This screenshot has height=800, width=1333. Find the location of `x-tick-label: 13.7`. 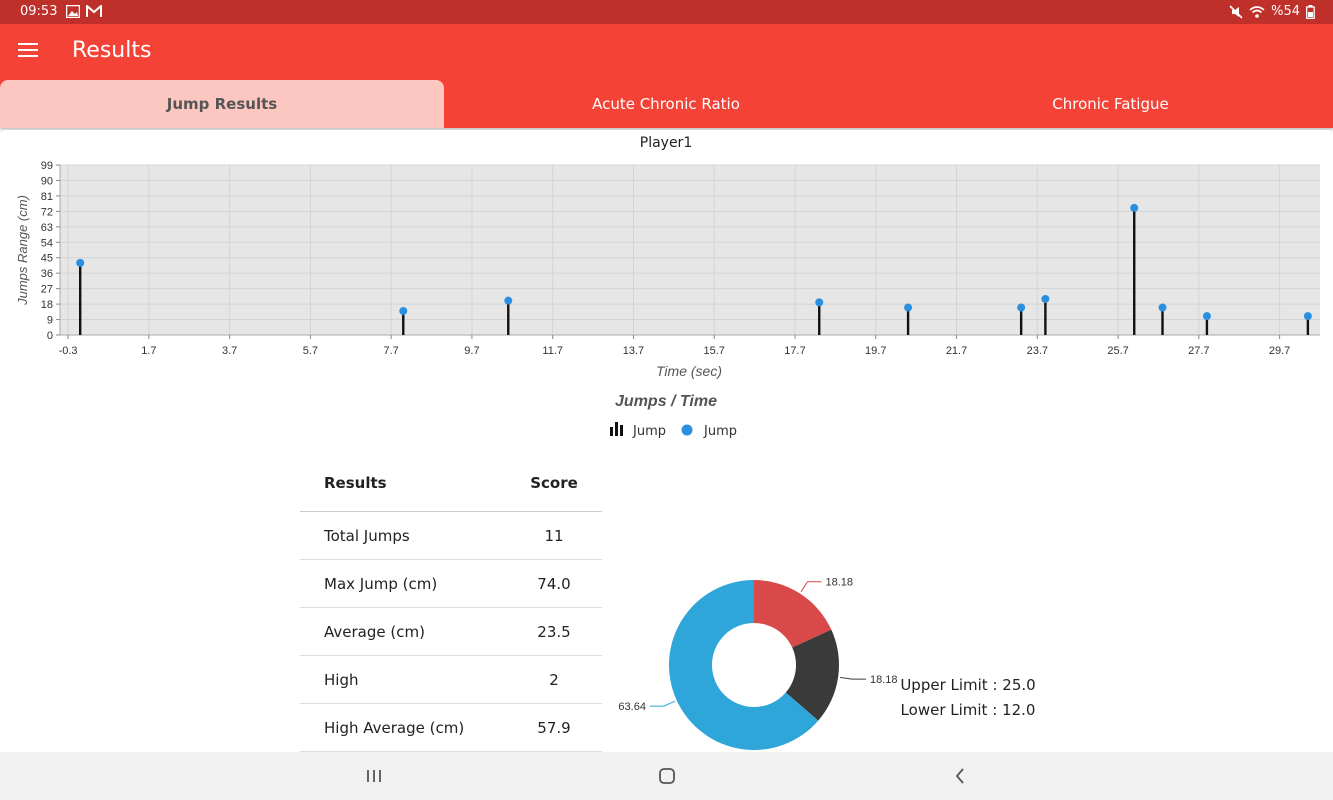

x-tick-label: 13.7 is located at coordinates (633, 351).